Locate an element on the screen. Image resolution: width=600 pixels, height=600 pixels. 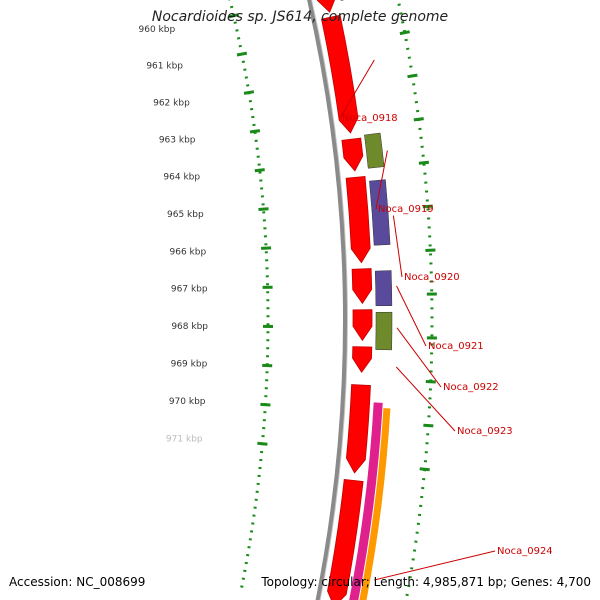
rna-feature-block is located at coordinates (366, 501).